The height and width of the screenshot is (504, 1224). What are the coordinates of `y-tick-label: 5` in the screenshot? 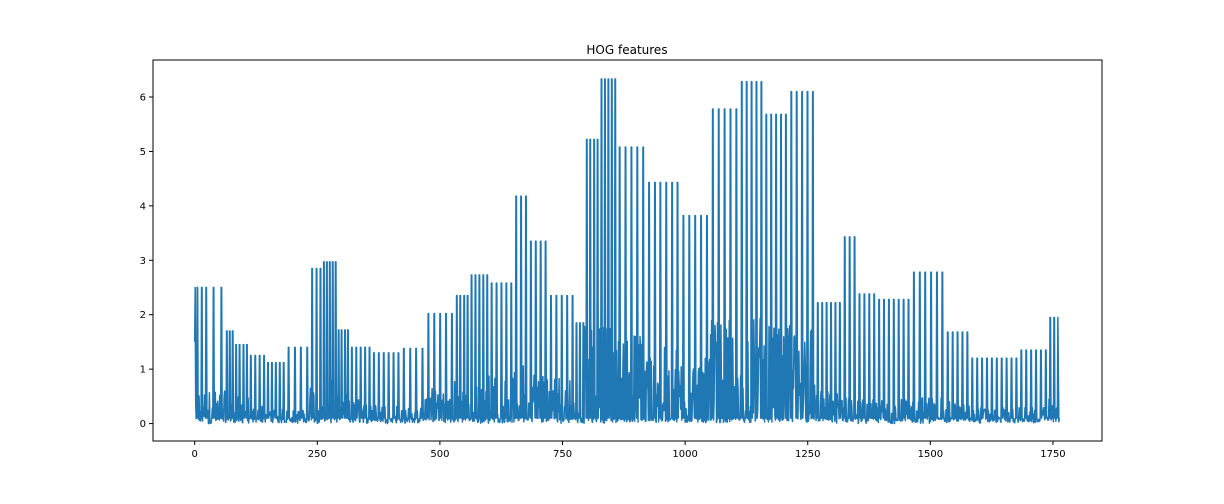 It's located at (143, 152).